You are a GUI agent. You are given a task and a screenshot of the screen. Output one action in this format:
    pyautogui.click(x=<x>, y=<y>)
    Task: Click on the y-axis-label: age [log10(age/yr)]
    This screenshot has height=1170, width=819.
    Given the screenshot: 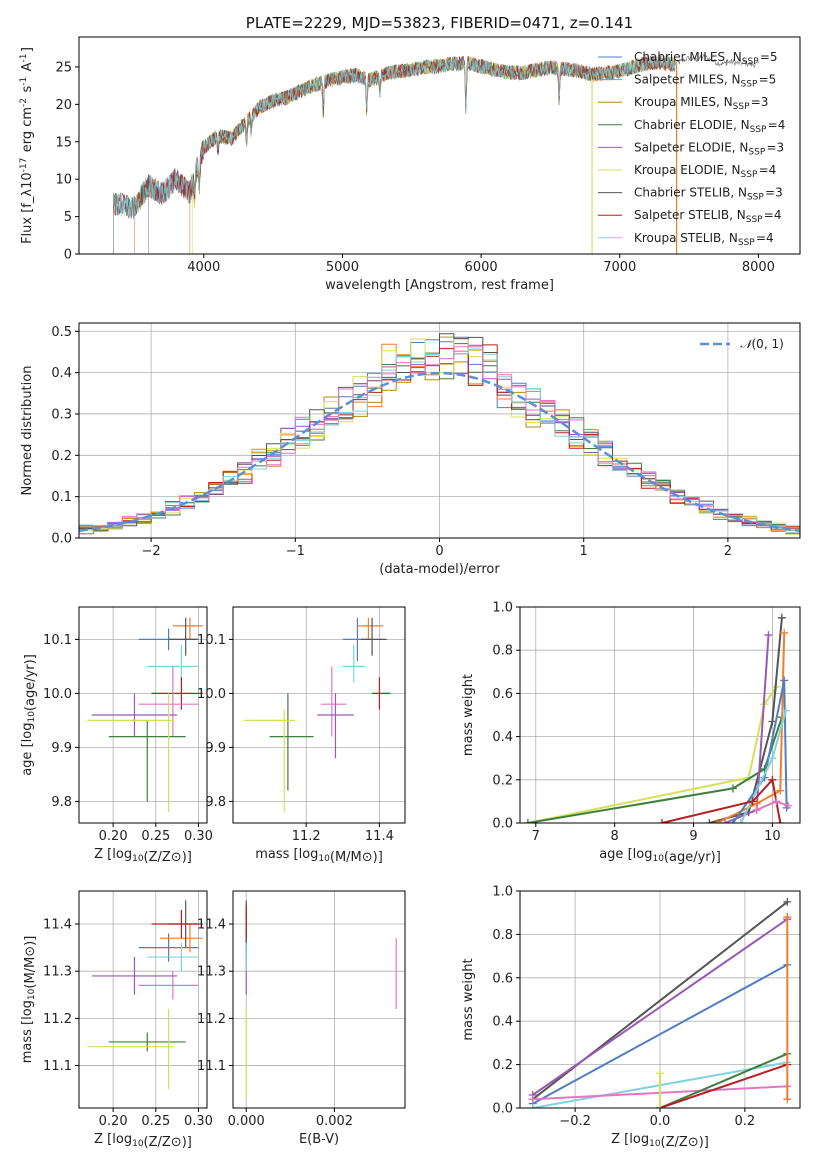 What is the action you would take?
    pyautogui.click(x=29, y=715)
    